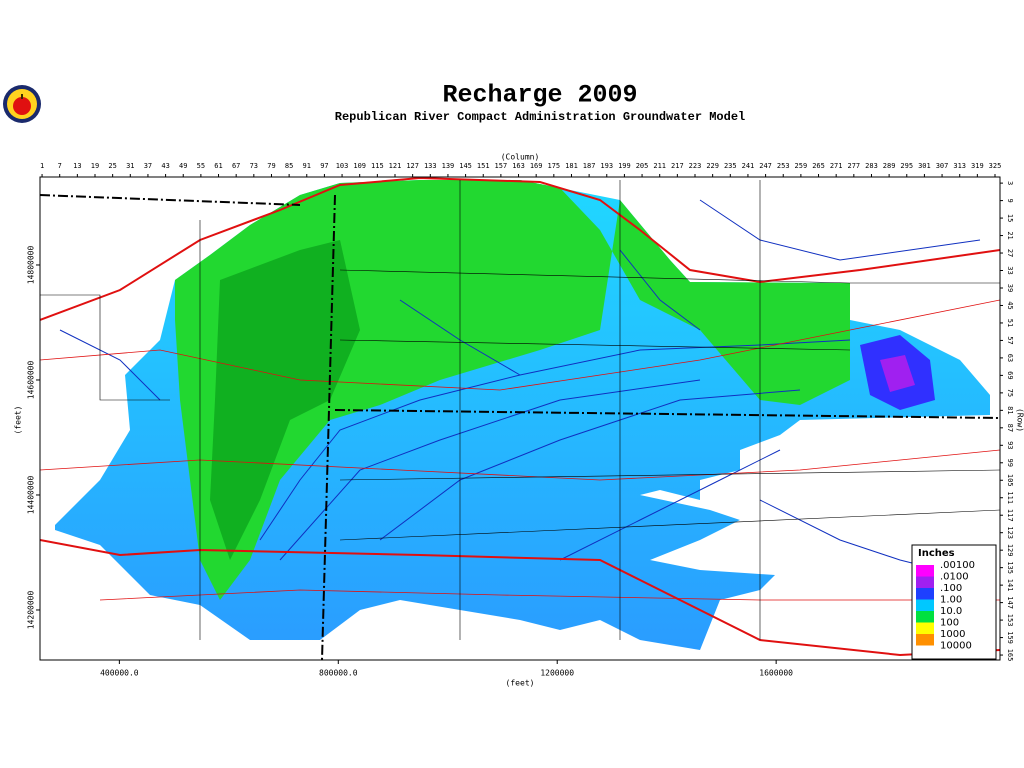 This screenshot has width=1024, height=768. I want to click on y-axis-label: (feet), so click(18, 420).